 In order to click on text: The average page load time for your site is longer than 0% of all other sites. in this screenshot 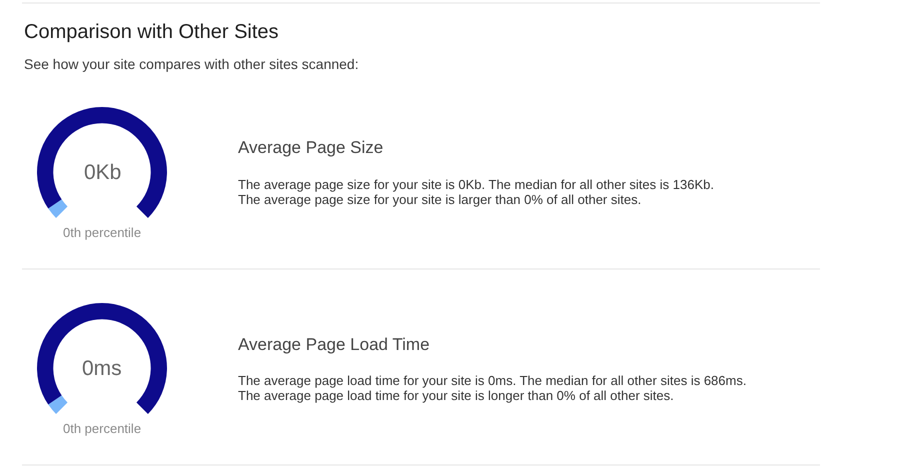, I will do `click(456, 395)`.